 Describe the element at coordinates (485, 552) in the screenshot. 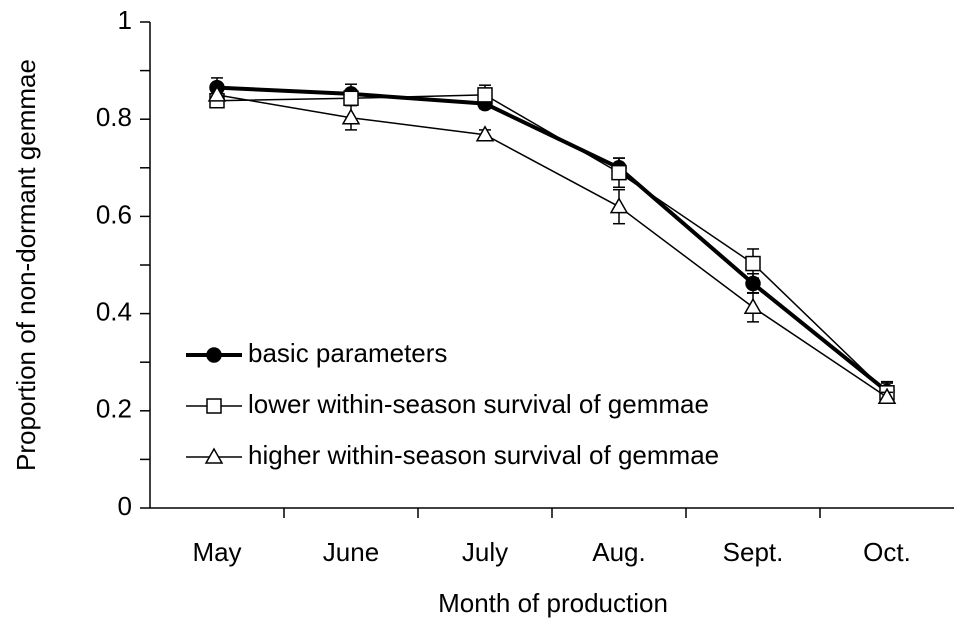

I see `x-tick-label: July` at that location.